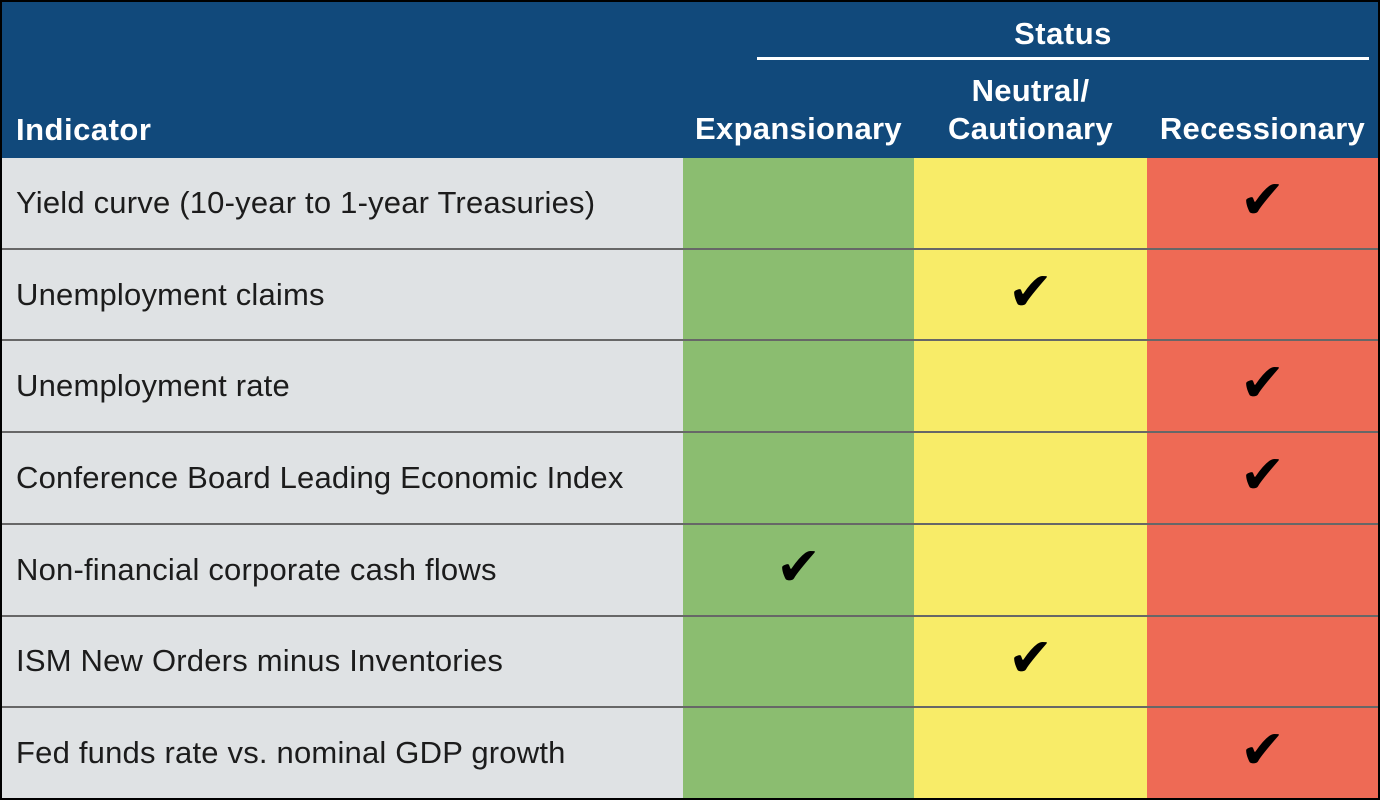  Describe the element at coordinates (1030, 109) in the screenshot. I see `column-header-neutral-cautionary: Neutral/ Cautionary` at that location.